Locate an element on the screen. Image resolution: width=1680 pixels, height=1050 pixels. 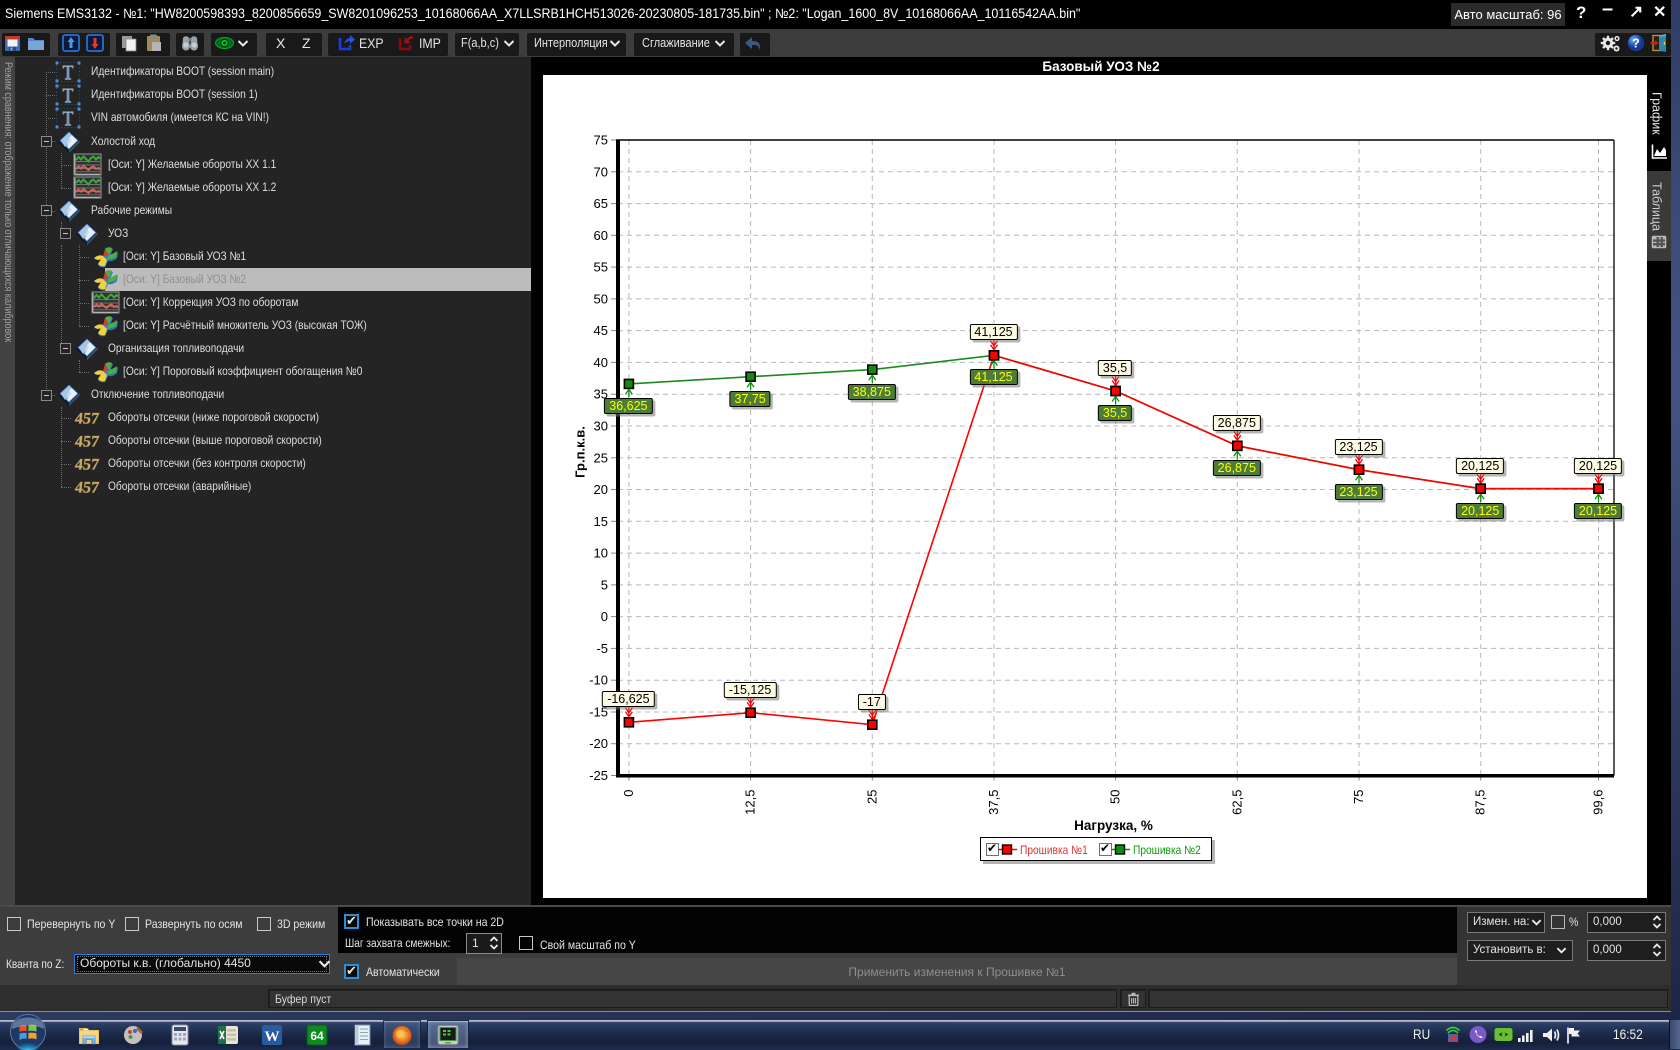
svg-text: 64 is located at coordinates (317, 1036).